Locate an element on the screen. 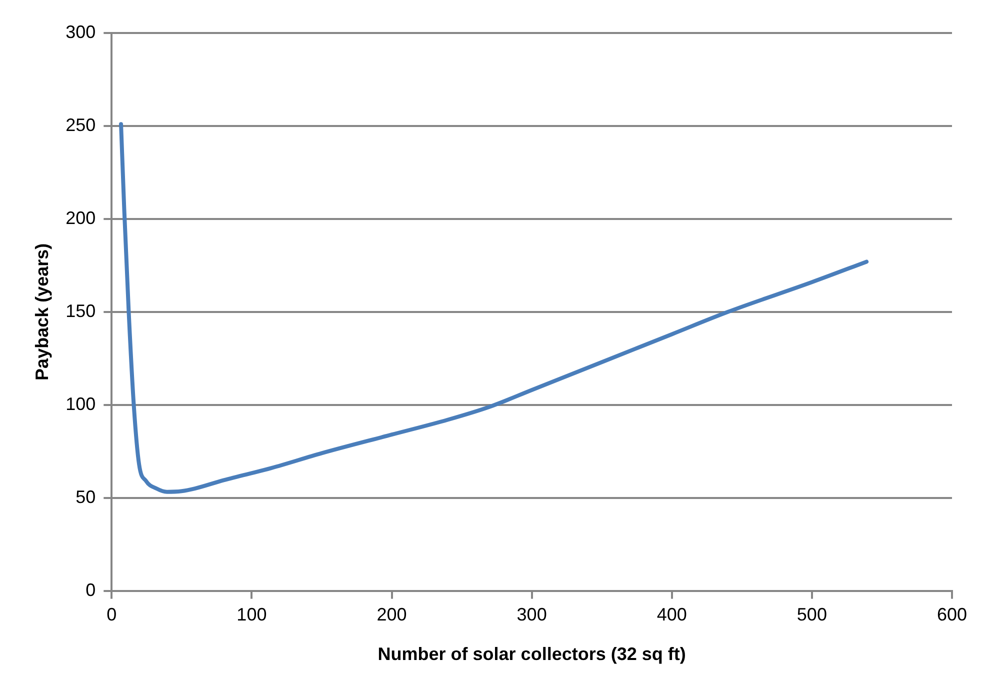  y-tick-label: 300 is located at coordinates (81, 32).